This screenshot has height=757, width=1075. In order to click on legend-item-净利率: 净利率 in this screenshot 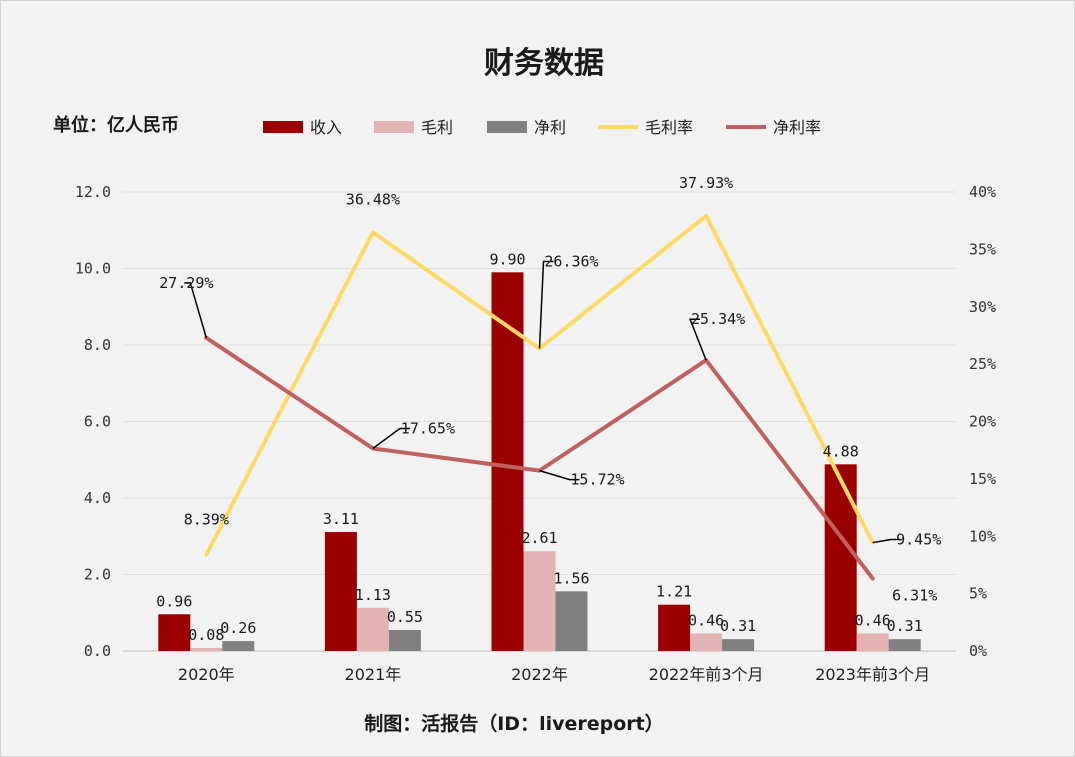, I will do `click(773, 127)`.